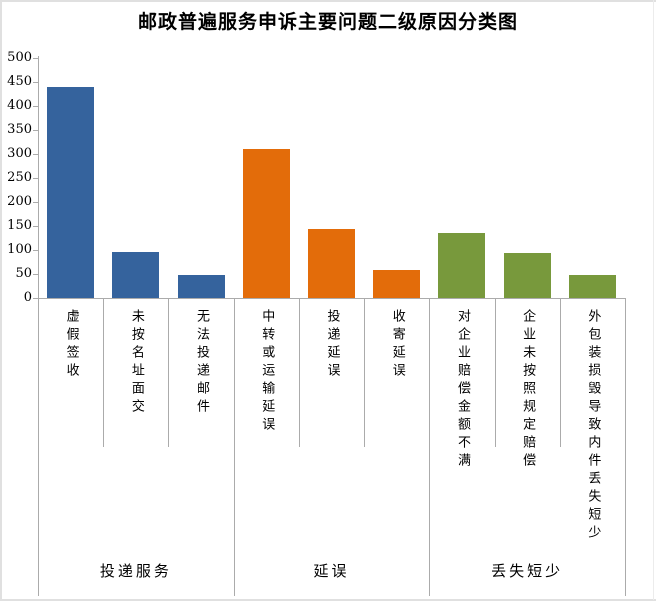  I want to click on category-label: 虚假签收, so click(71, 345).